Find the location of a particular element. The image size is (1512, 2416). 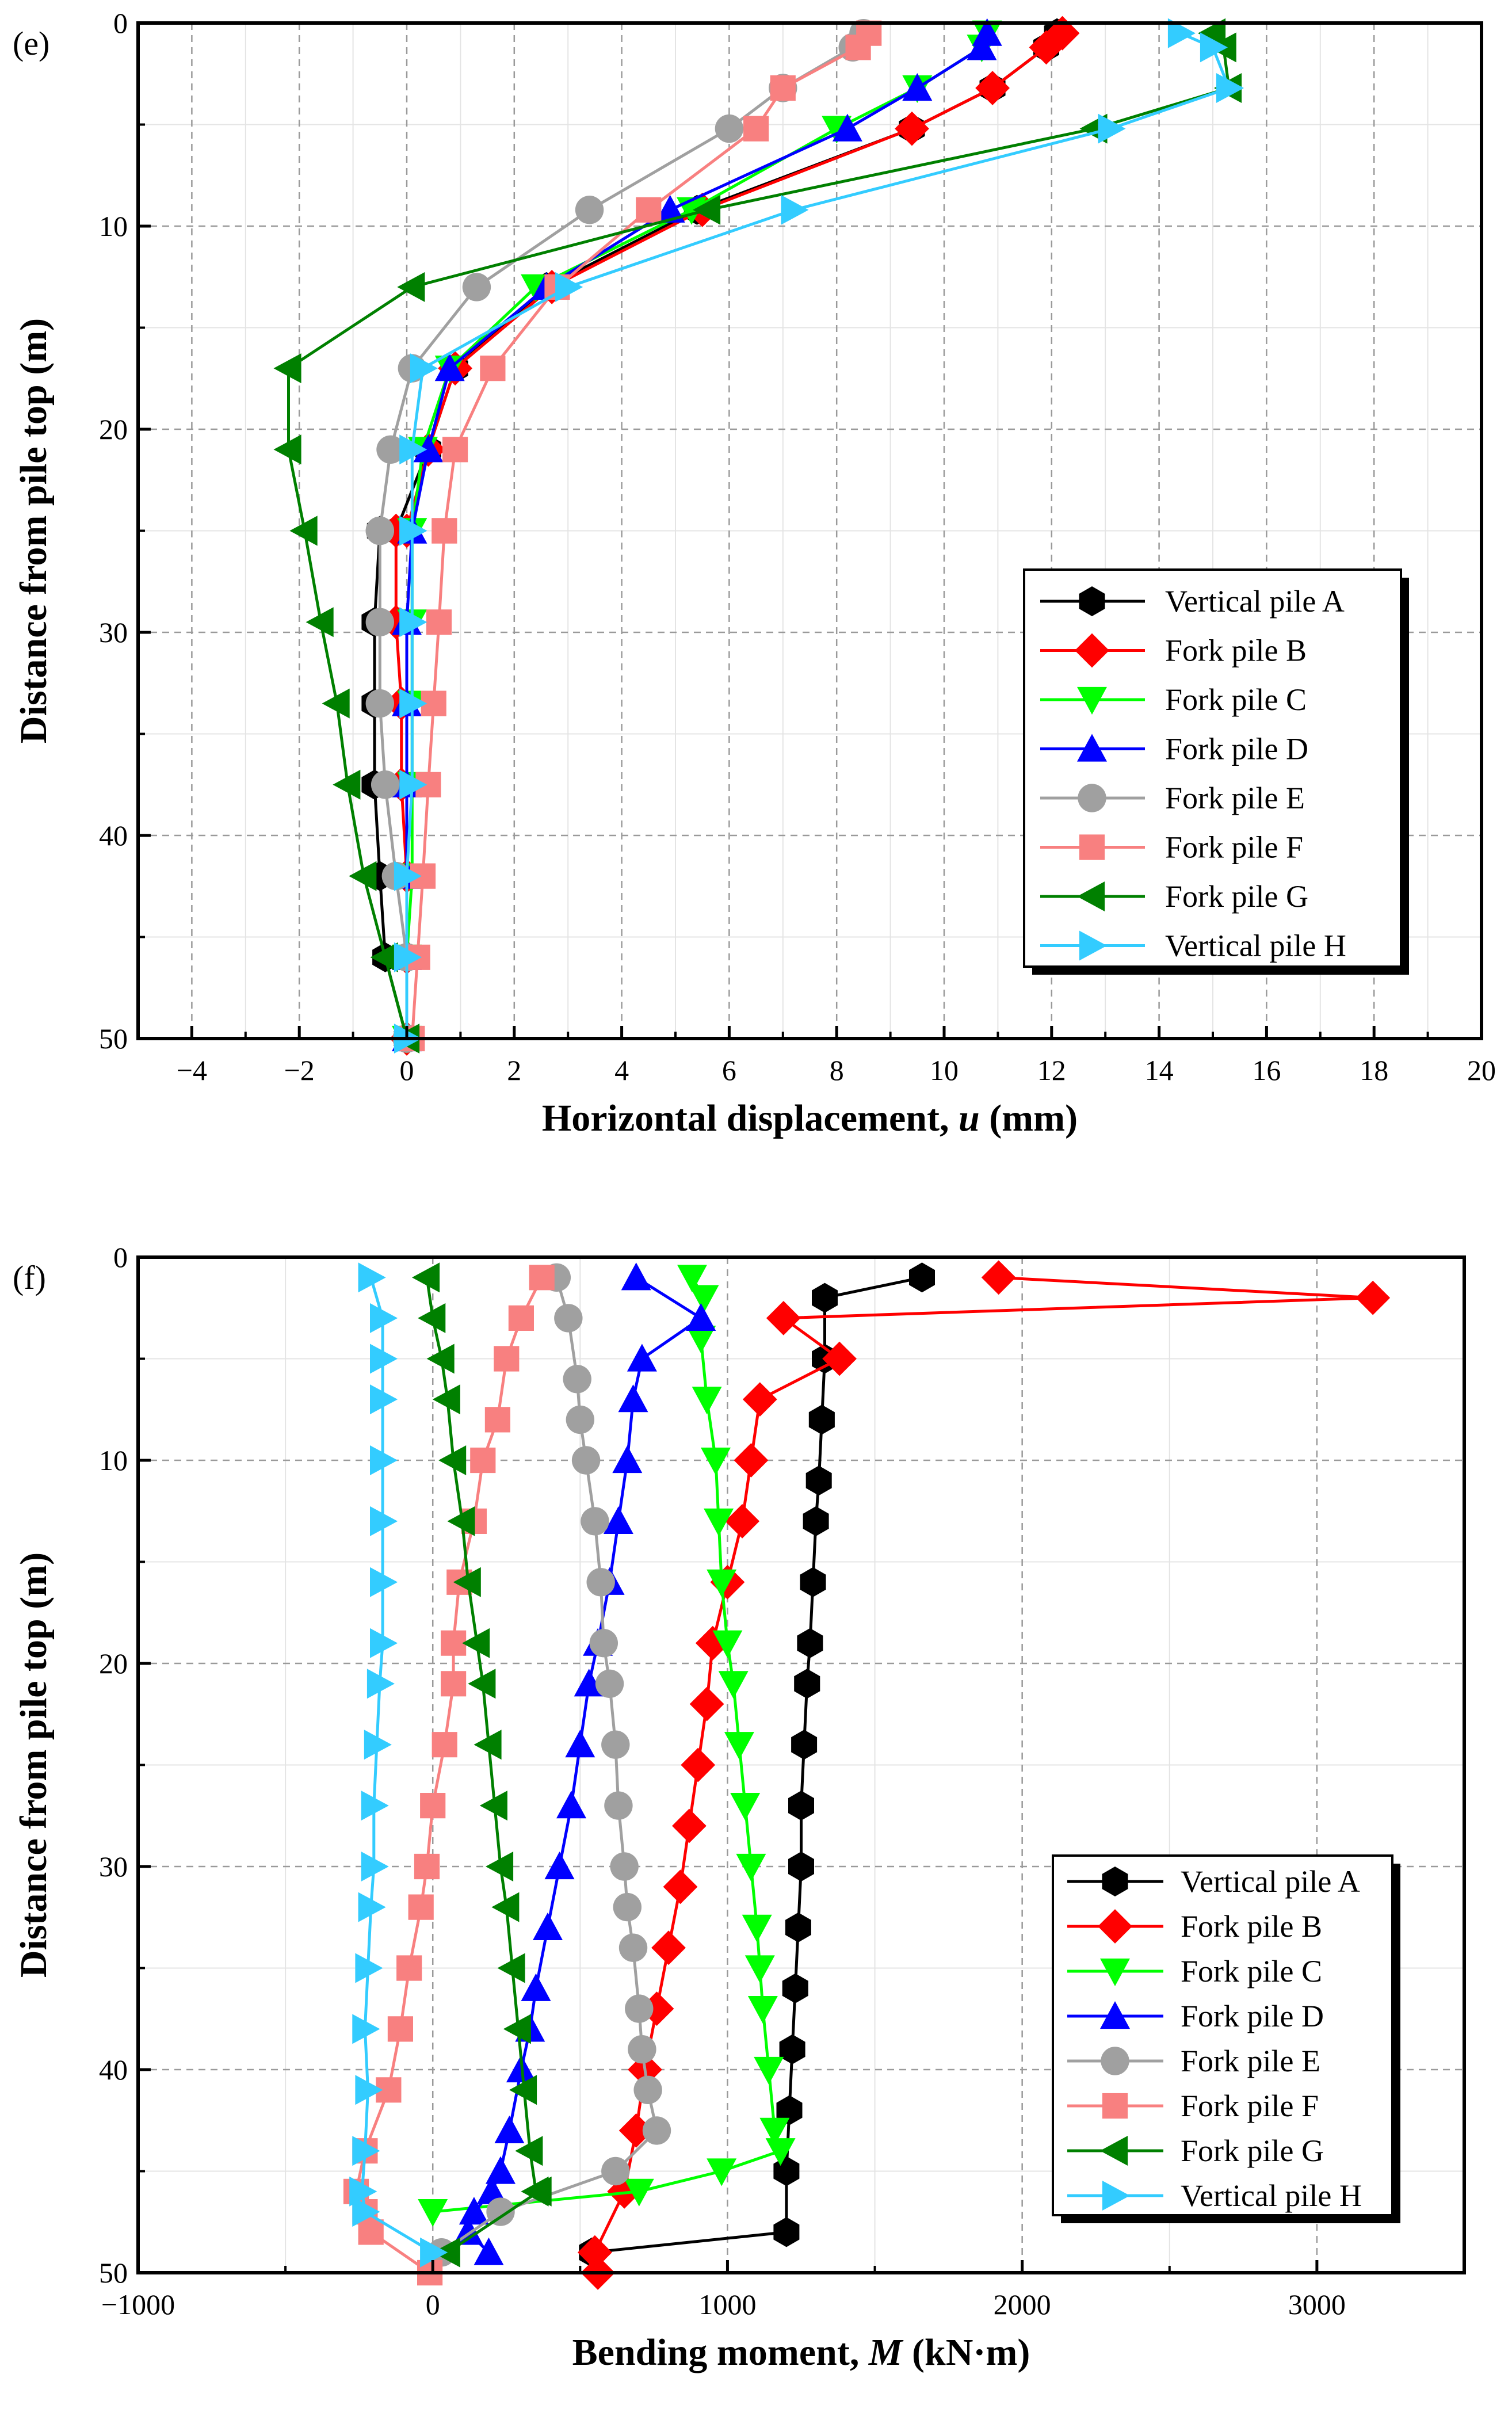

x-tick-label: −1000 is located at coordinates (138, 2304).